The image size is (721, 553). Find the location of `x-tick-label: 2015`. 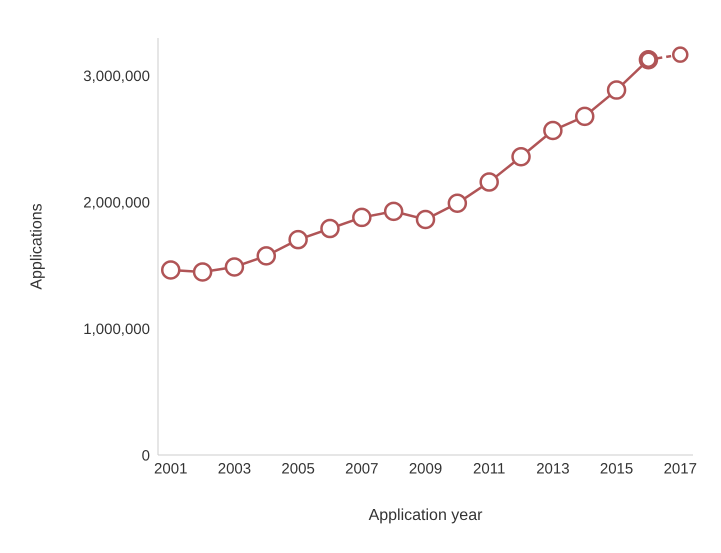

x-tick-label: 2015 is located at coordinates (617, 469).